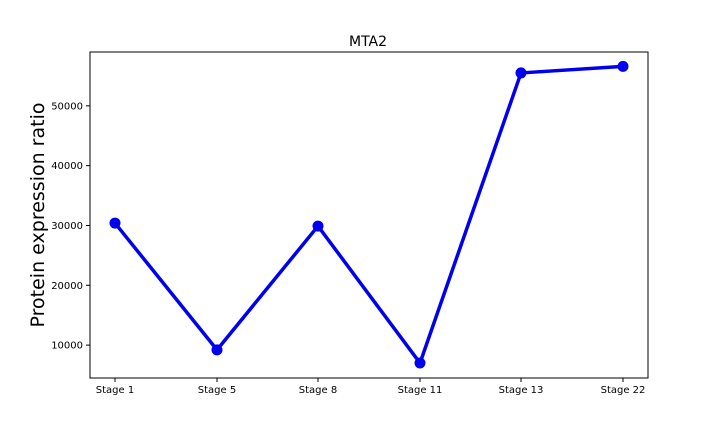  Describe the element at coordinates (521, 390) in the screenshot. I see `x-tick-label: Stage 13` at that location.